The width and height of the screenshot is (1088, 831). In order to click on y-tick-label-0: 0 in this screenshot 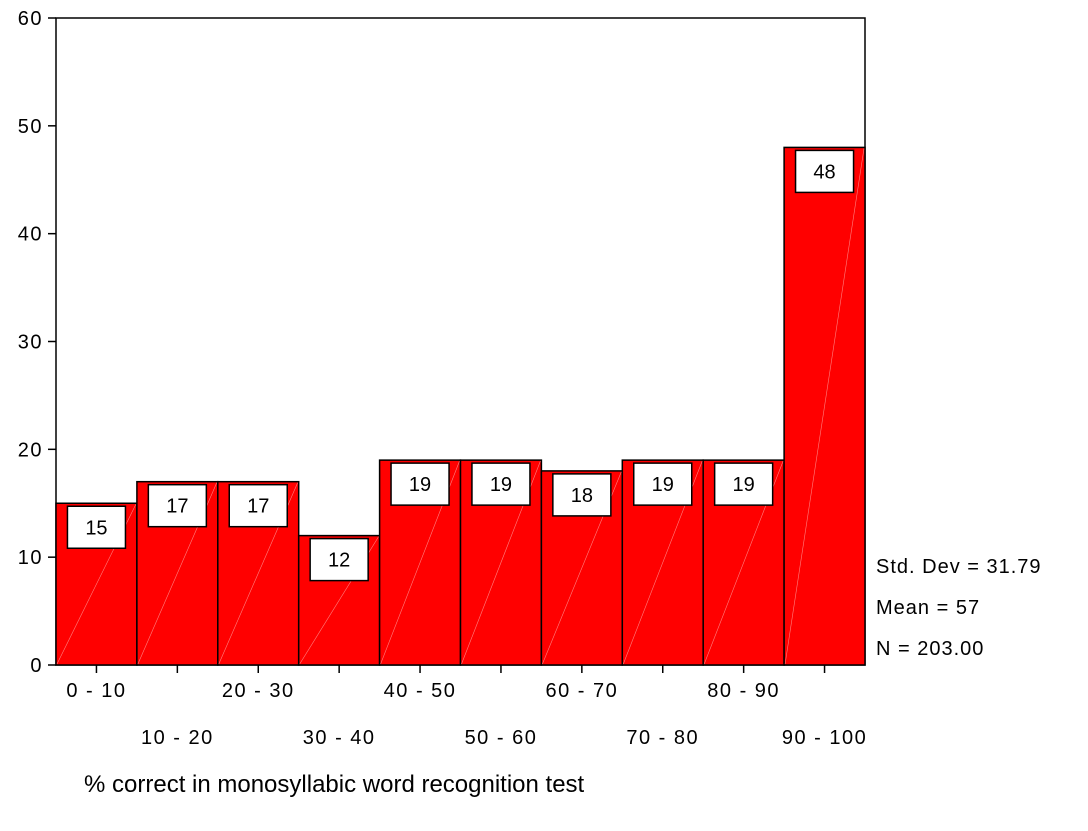, I will do `click(36, 666)`.